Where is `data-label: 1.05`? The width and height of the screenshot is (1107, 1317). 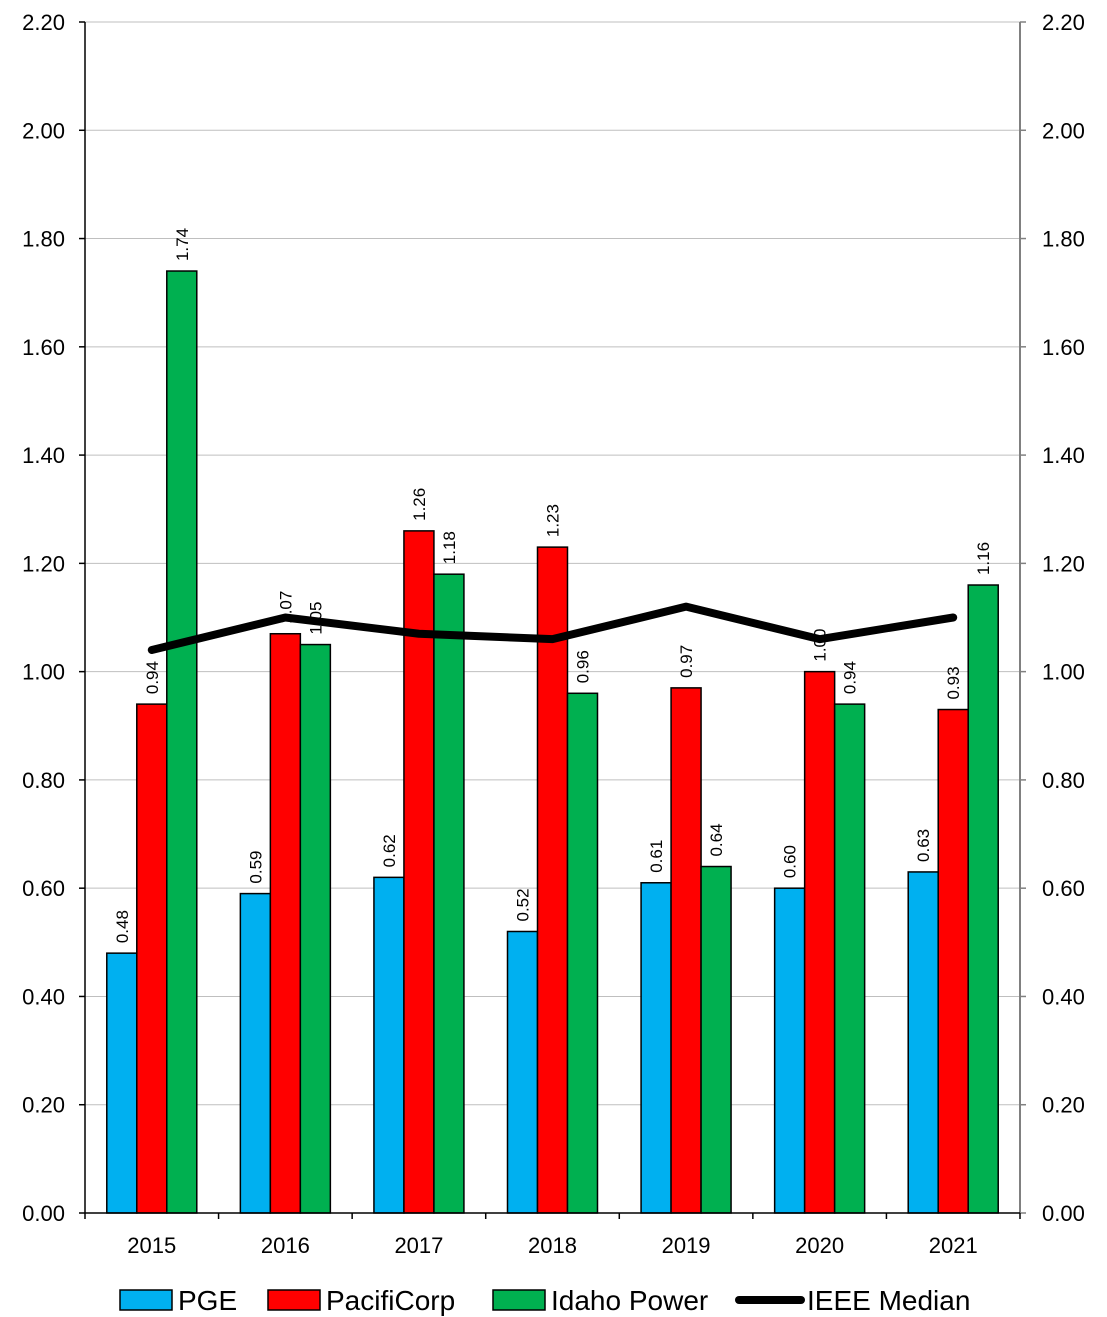
data-label: 1.05 is located at coordinates (315, 617).